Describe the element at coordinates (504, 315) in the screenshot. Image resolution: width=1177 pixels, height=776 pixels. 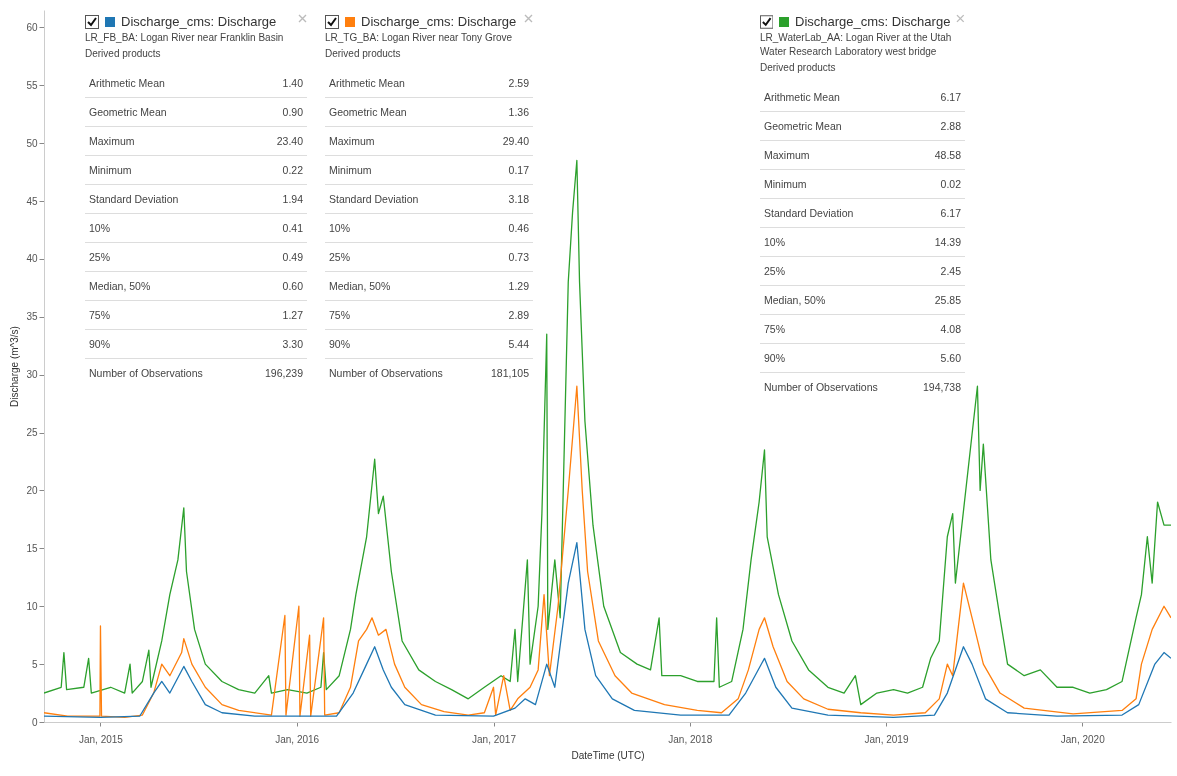
I see `annotation: 2.89` at that location.